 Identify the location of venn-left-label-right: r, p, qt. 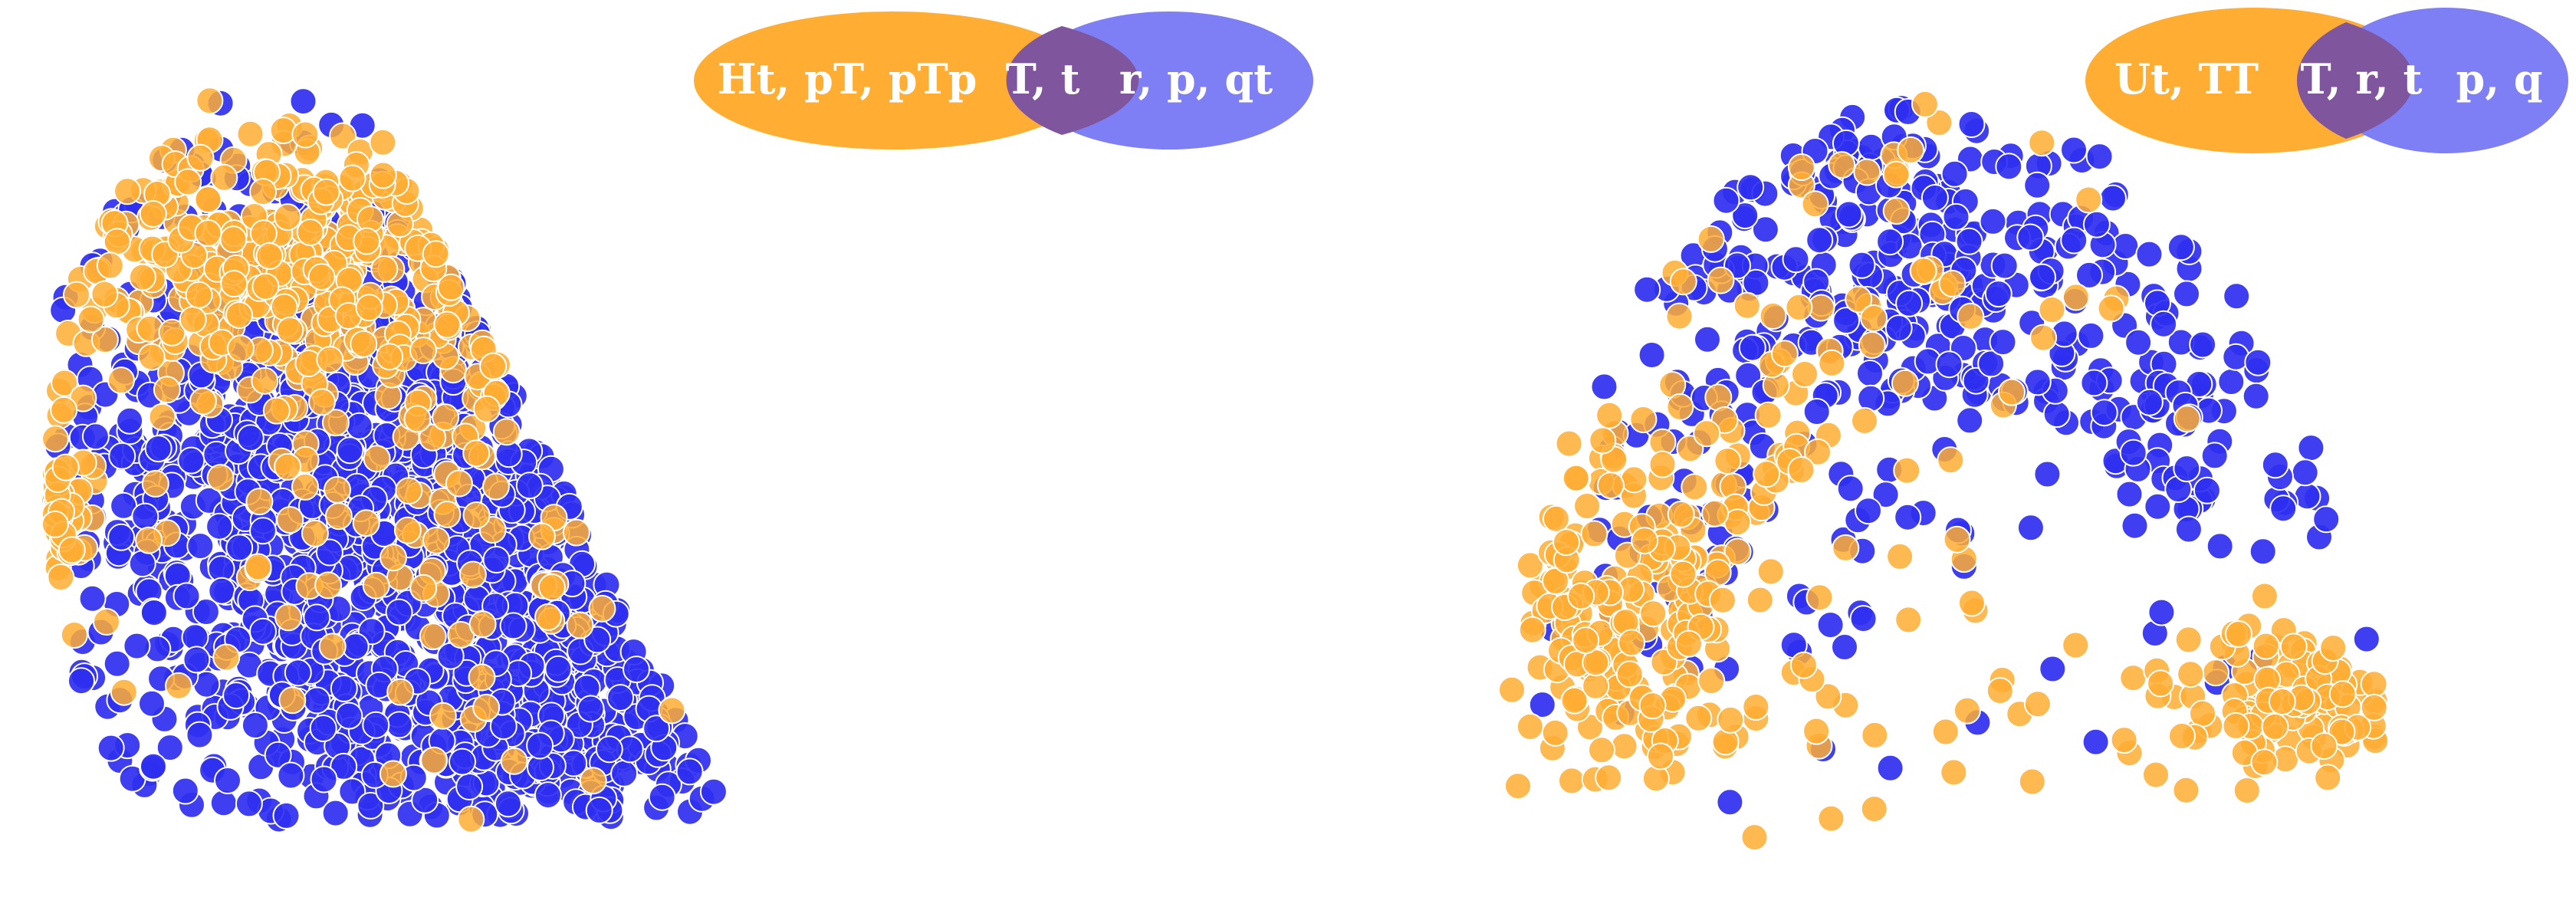
(1196, 79).